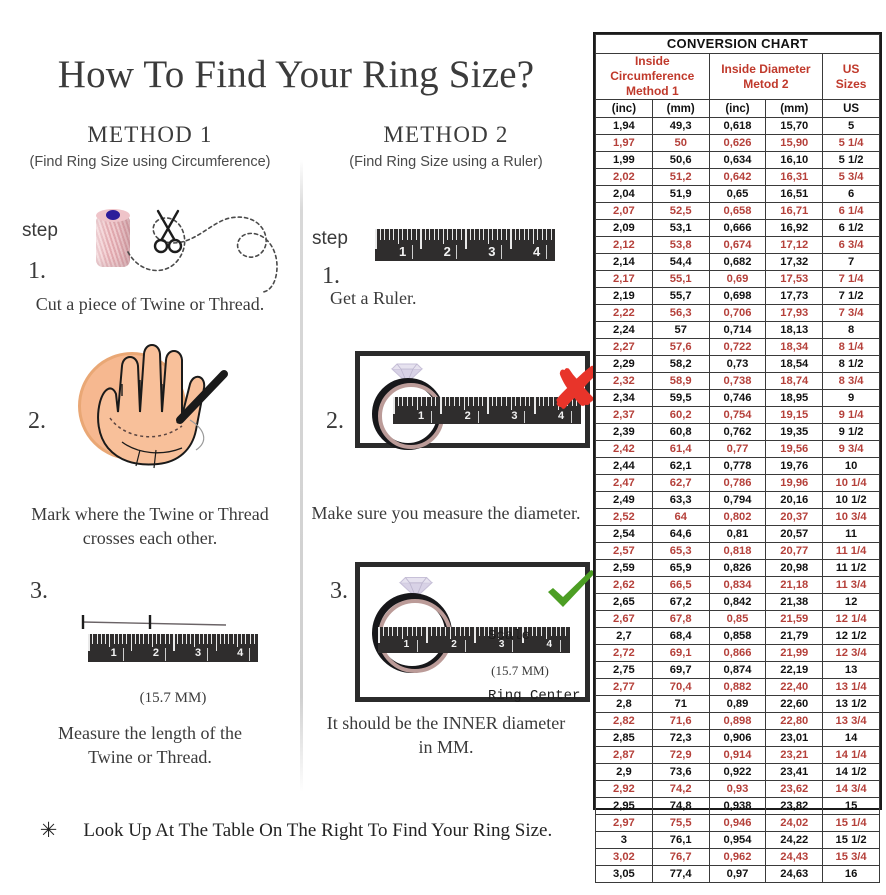 The image size is (886, 895). I want to click on table-cell: 12 1/4, so click(851, 619).